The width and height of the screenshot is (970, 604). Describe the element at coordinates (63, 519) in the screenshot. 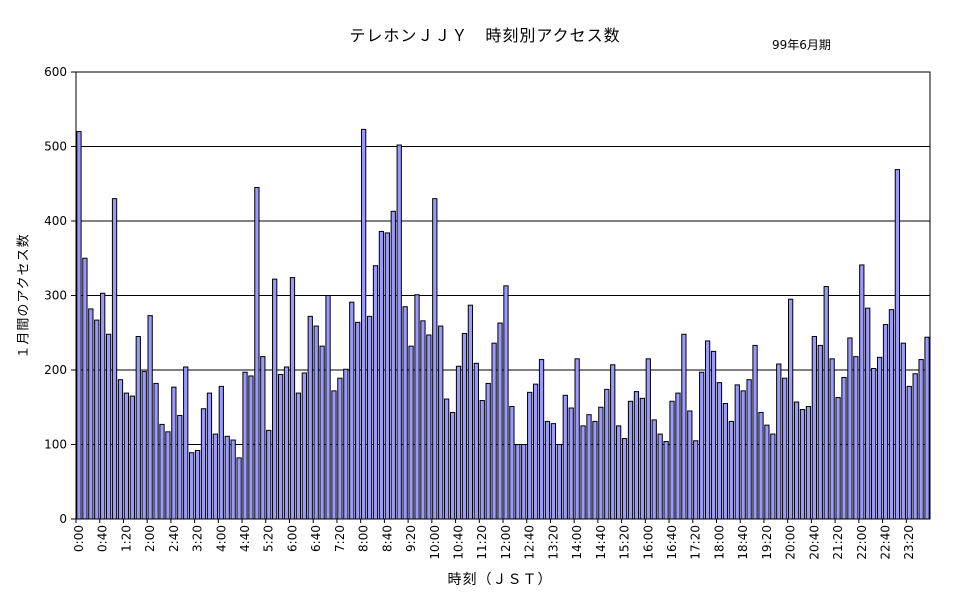

I see `y-tick-label: 0` at that location.